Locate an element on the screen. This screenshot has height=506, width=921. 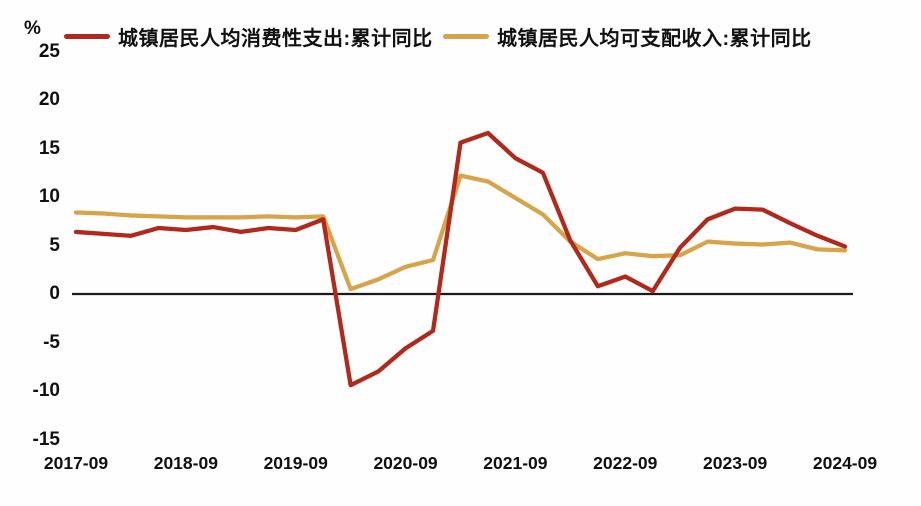
x-tick-label: 2019-09 is located at coordinates (295, 463).